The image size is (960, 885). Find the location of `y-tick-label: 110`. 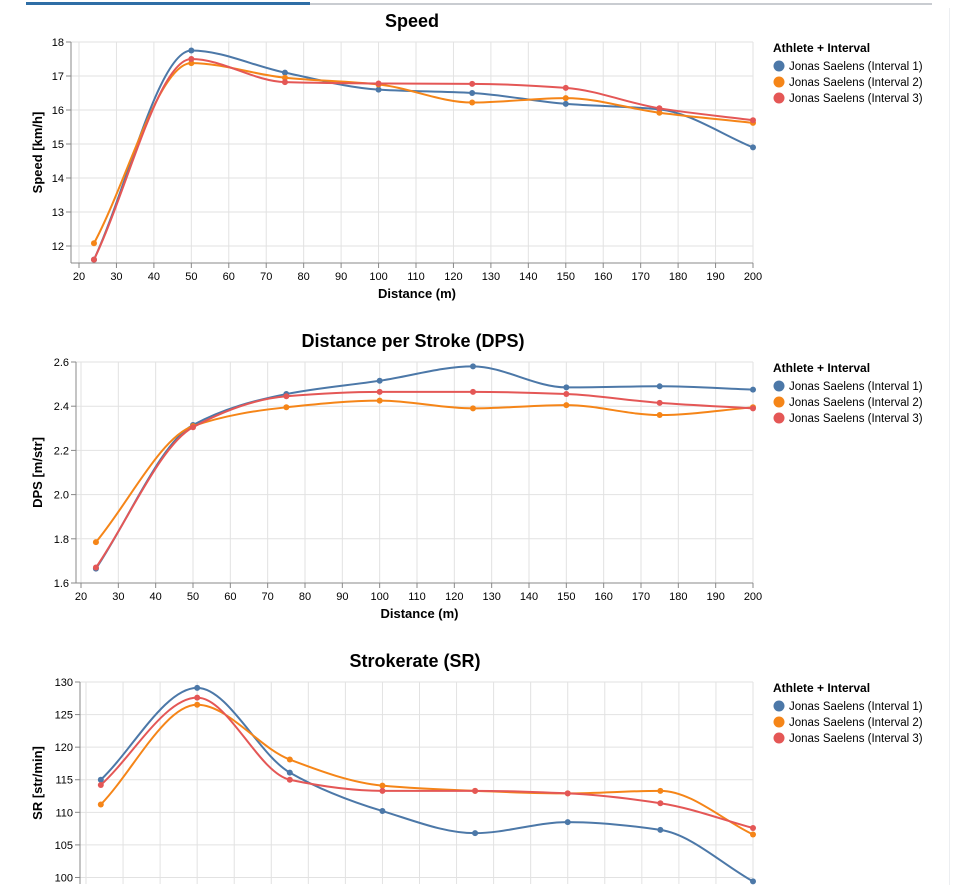

y-tick-label: 110 is located at coordinates (64, 813).